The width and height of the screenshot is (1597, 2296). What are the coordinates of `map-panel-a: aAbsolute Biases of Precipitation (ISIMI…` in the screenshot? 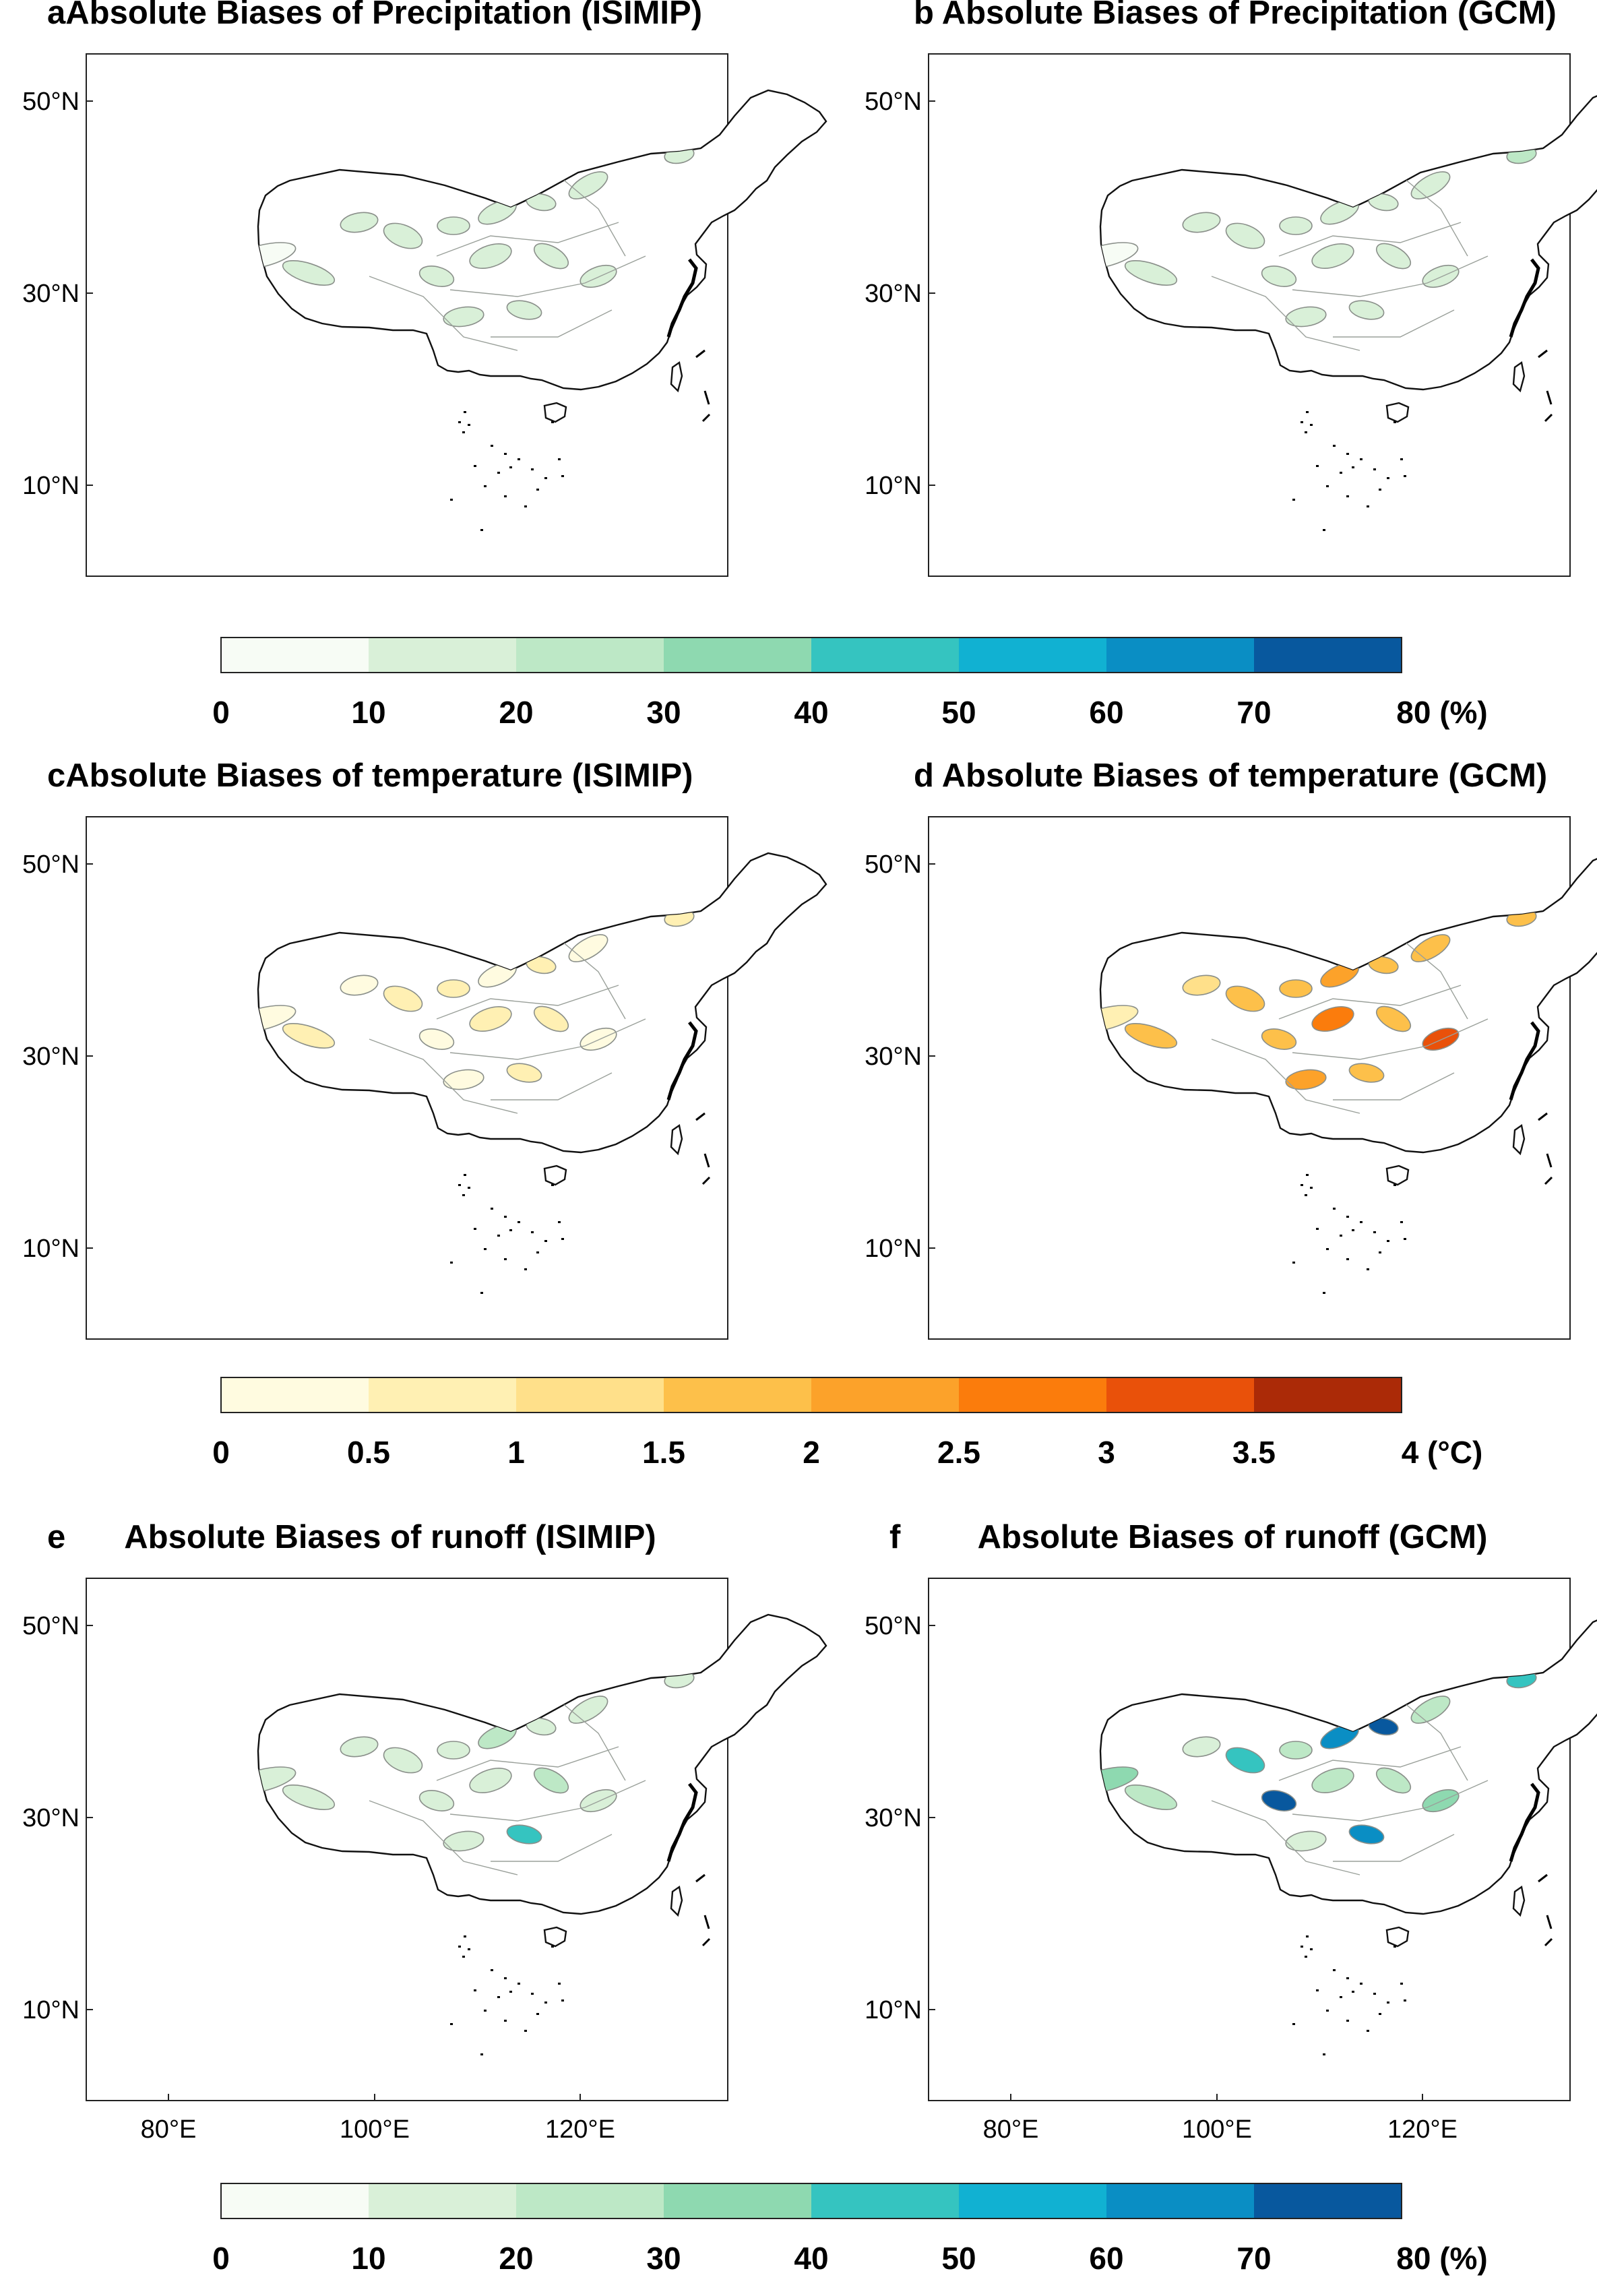 It's located at (424, 288).